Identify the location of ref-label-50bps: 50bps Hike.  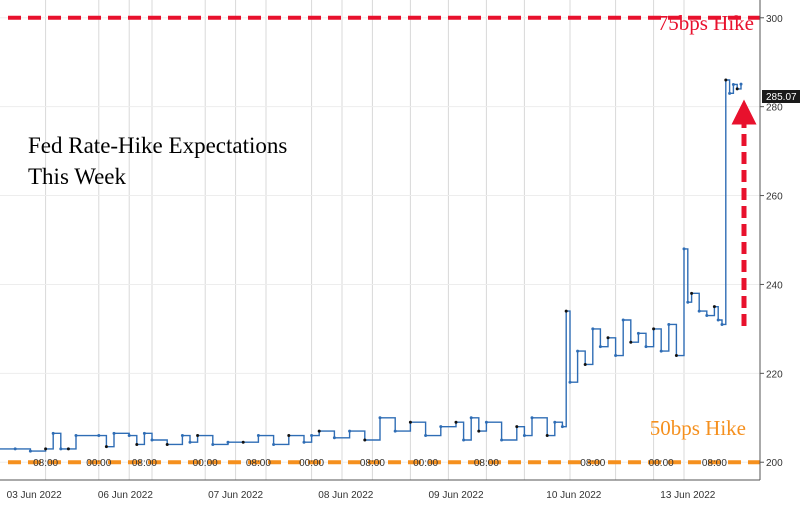
(698, 428).